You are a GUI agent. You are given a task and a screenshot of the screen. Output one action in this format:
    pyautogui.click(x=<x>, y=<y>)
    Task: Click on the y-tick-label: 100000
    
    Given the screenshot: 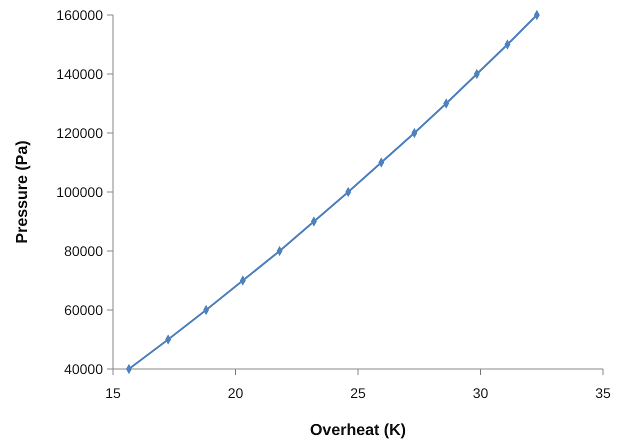 What is the action you would take?
    pyautogui.click(x=80, y=192)
    